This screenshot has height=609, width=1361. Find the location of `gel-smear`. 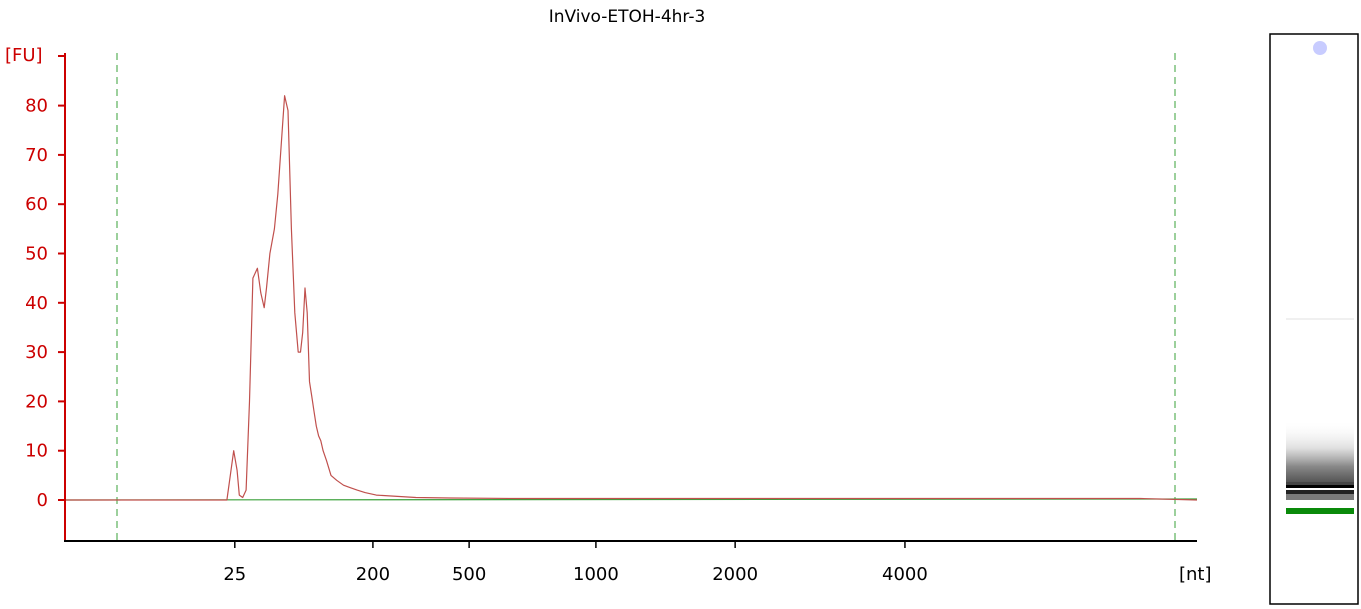

gel-smear is located at coordinates (1320, 451).